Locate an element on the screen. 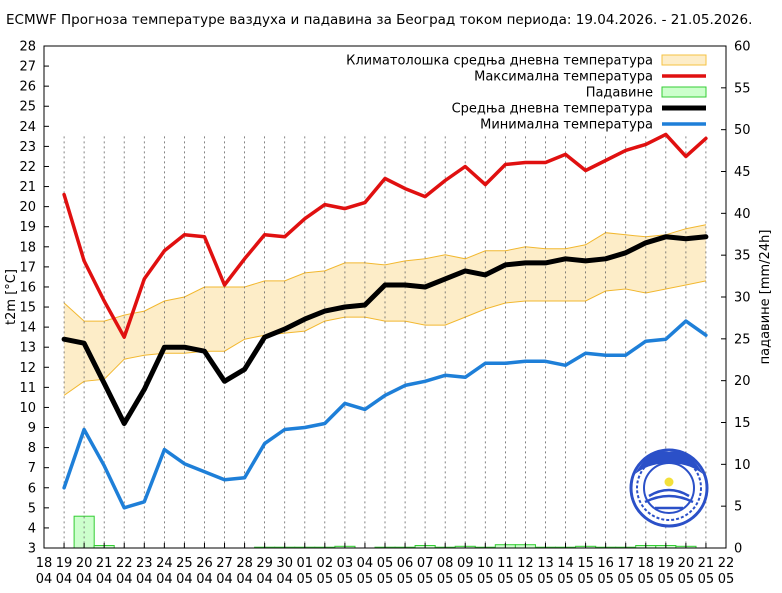  y-tick-label-right: 50 is located at coordinates (742, 130).